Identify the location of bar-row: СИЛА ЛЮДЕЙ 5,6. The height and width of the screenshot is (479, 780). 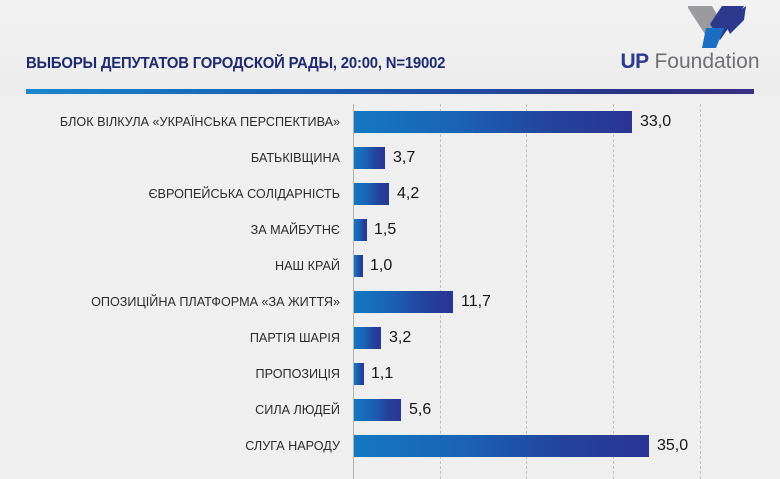
(390, 410).